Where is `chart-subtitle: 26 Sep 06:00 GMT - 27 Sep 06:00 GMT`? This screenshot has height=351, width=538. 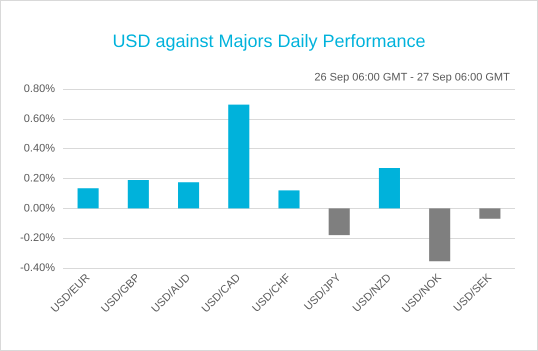 chart-subtitle: 26 Sep 06:00 GMT - 27 Sep 06:00 GMT is located at coordinates (412, 78).